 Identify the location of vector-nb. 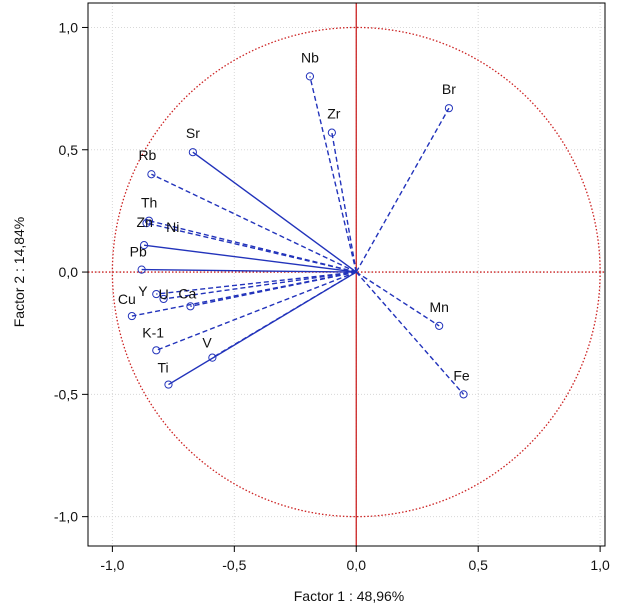
(333, 174).